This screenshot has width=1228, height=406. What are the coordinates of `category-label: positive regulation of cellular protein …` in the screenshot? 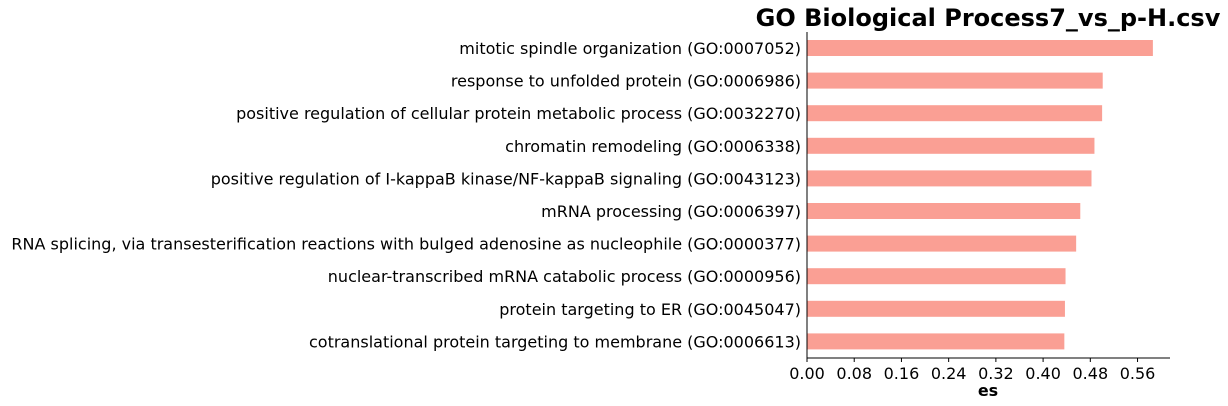 It's located at (518, 113).